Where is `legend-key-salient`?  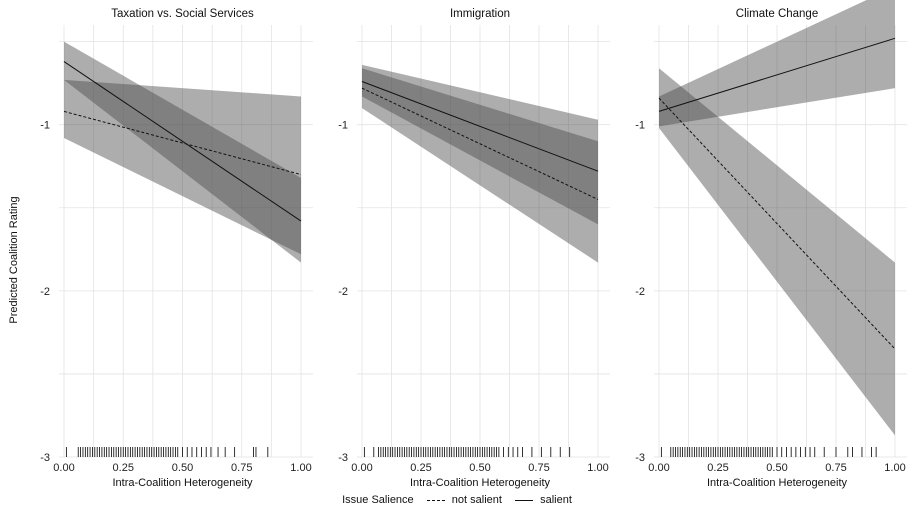 legend-key-salient is located at coordinates (524, 500).